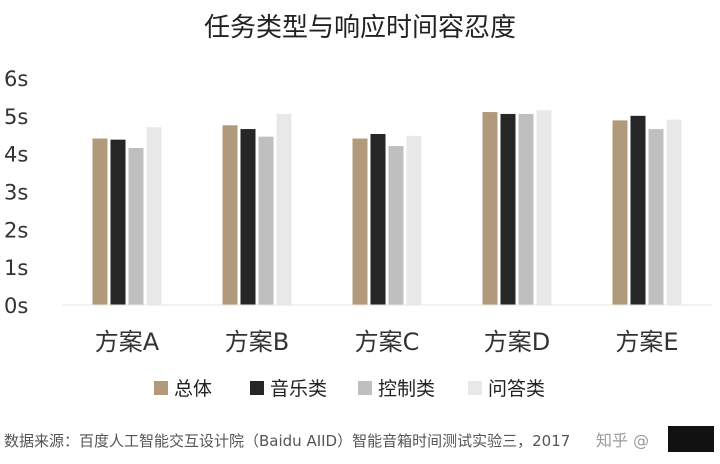 The height and width of the screenshot is (464, 720). I want to click on legend-label: 控制类, so click(406, 389).